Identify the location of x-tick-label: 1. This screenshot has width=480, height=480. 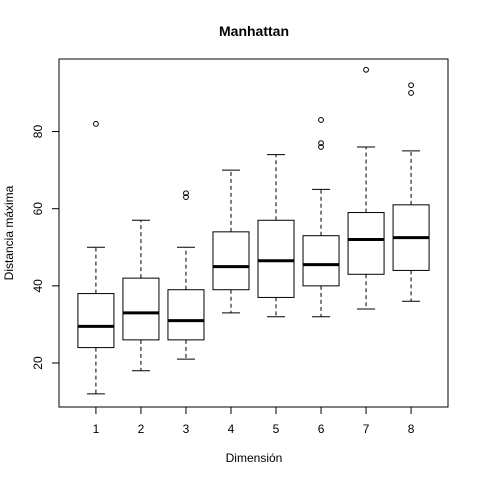
(96, 429).